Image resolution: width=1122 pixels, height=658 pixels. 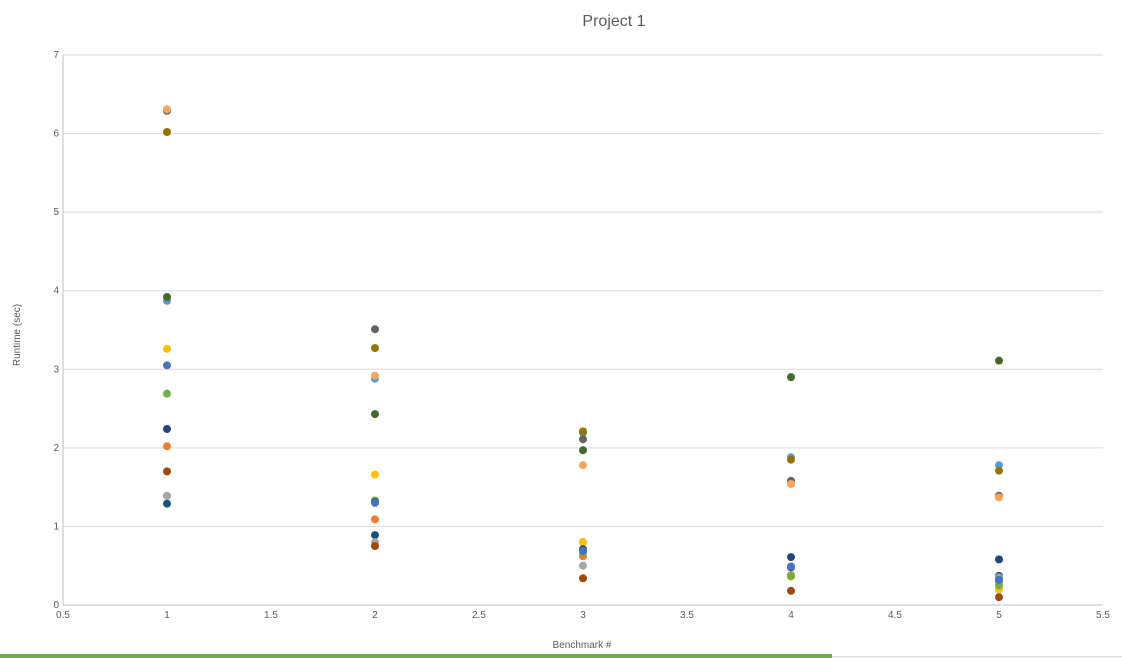 What do you see at coordinates (687, 615) in the screenshot?
I see `x-tick-label: 3.5` at bounding box center [687, 615].